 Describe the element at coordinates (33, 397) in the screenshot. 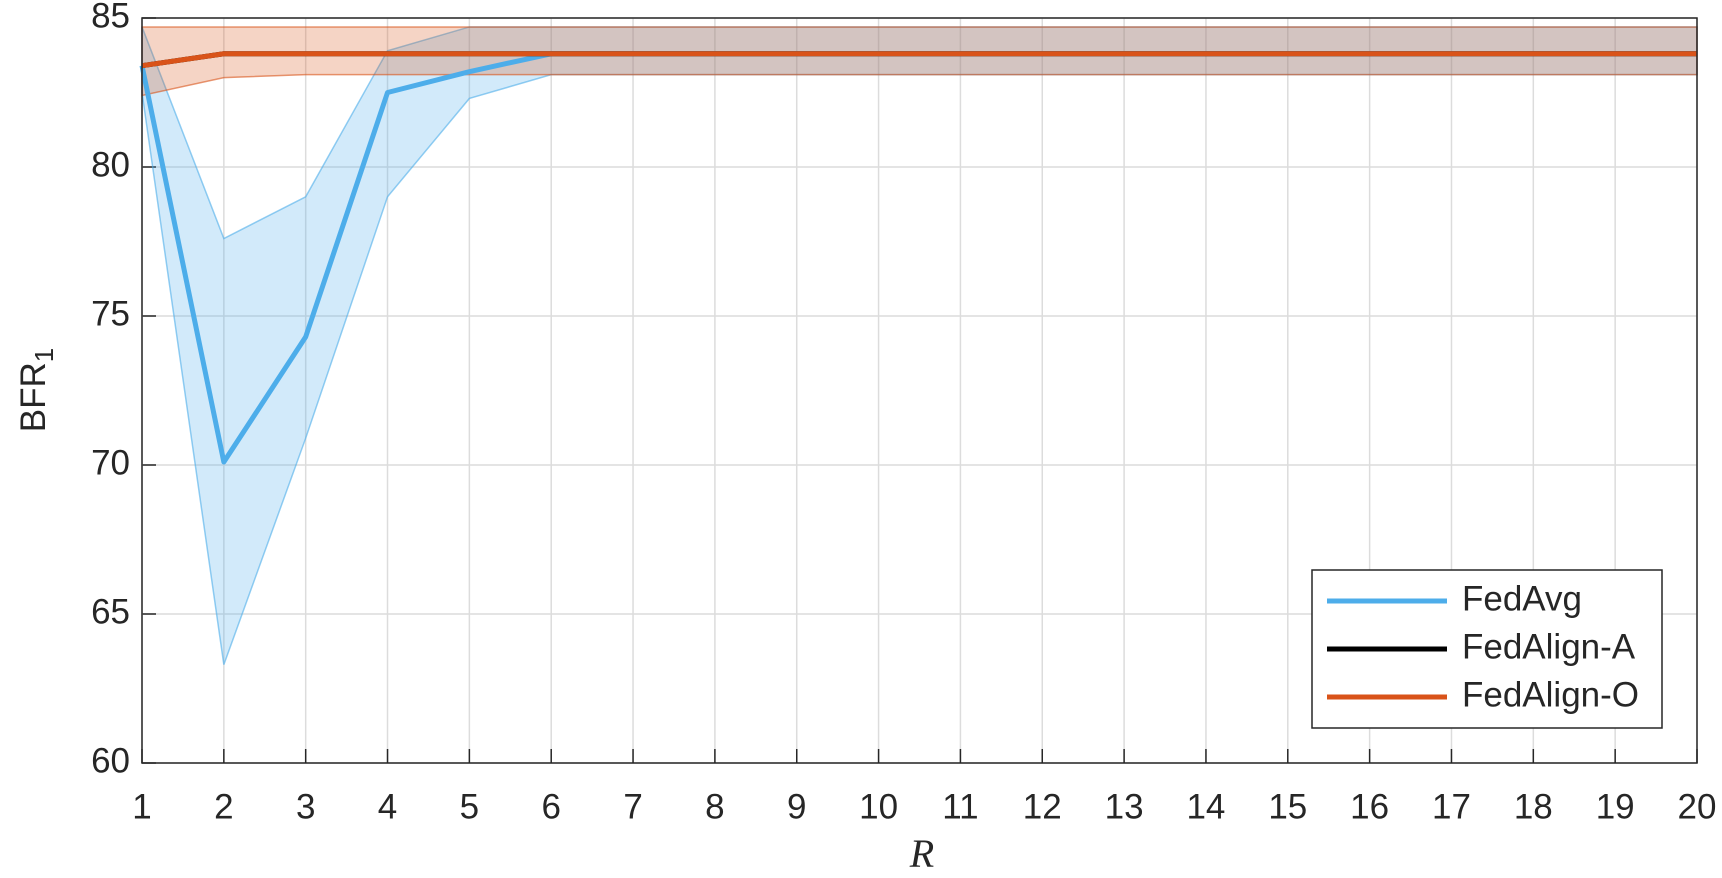

I see `y-axis-label-main: BFR` at that location.